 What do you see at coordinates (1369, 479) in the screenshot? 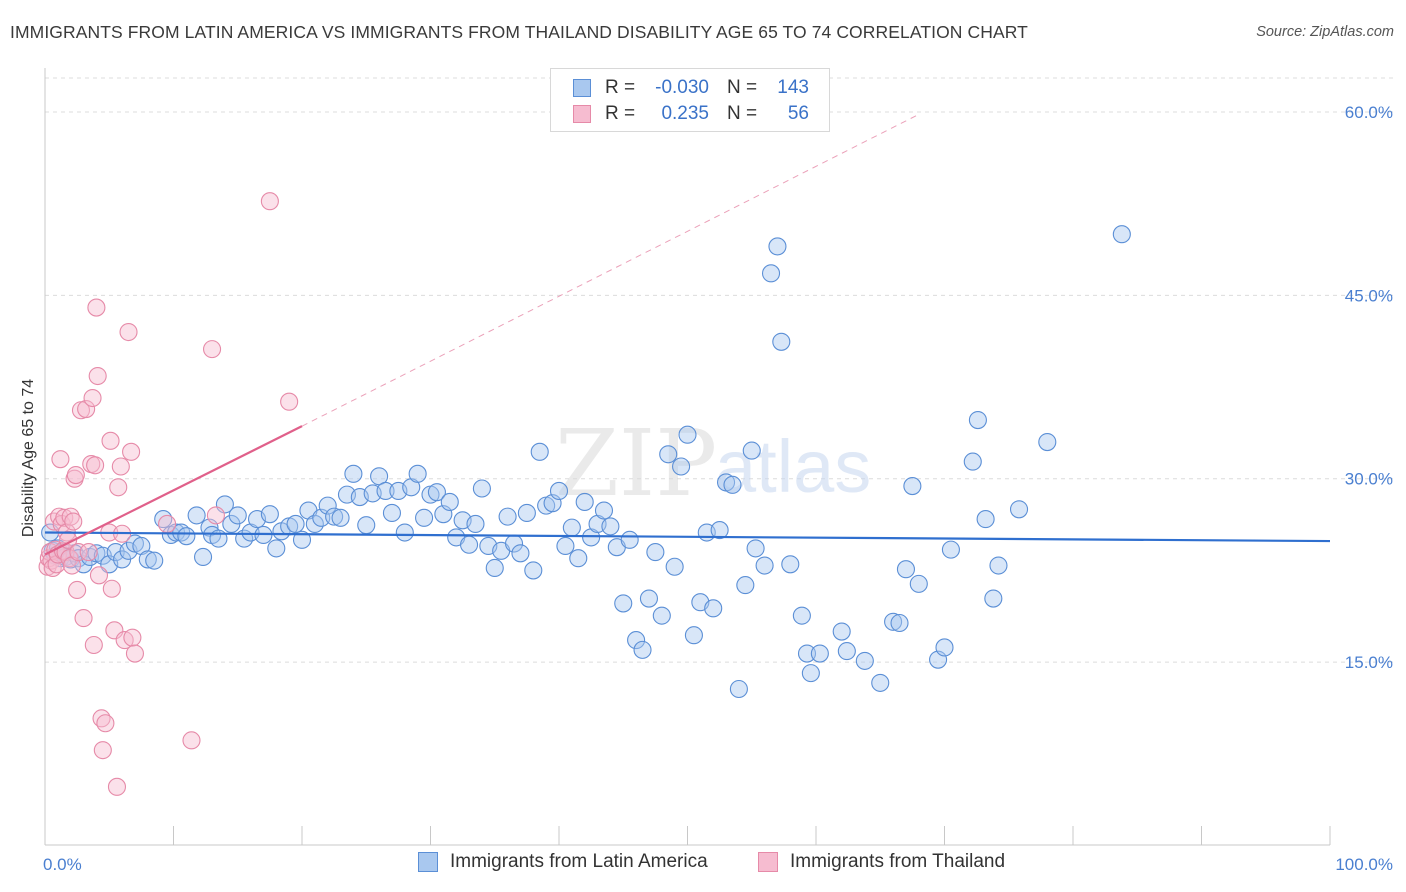
I see `y-tick-label: 30.0%` at bounding box center [1369, 479].